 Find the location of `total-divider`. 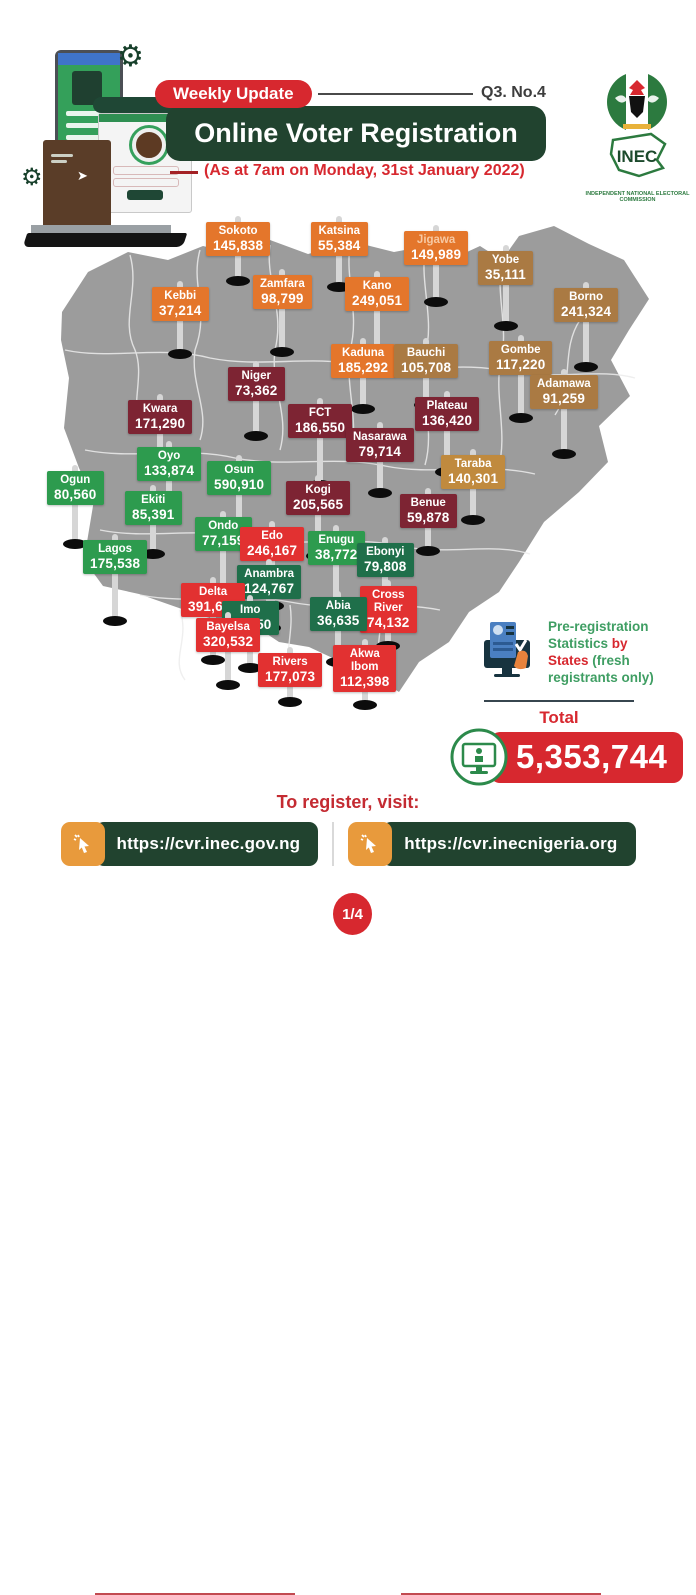

total-divider is located at coordinates (559, 701).